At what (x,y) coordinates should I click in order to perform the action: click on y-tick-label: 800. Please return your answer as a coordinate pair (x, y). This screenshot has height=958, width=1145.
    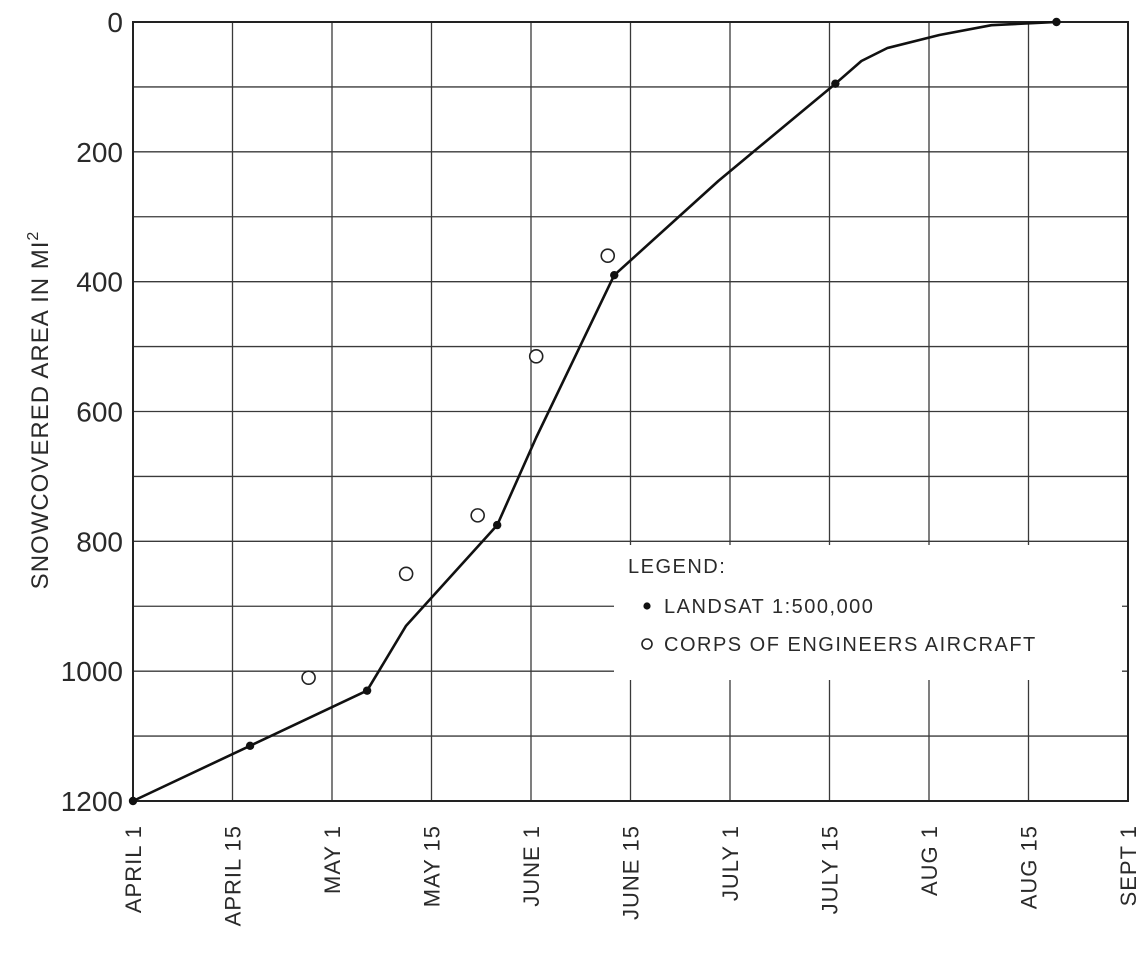
    Looking at the image, I should click on (99, 541).